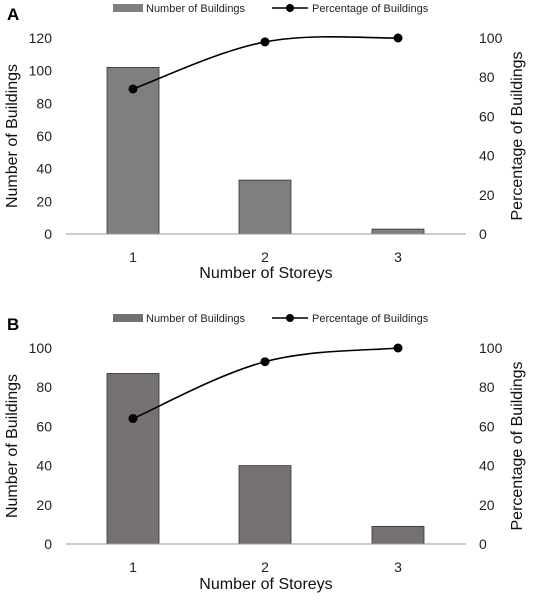 The width and height of the screenshot is (536, 601). Describe the element at coordinates (13, 14) in the screenshot. I see `panel-letter: A` at that location.